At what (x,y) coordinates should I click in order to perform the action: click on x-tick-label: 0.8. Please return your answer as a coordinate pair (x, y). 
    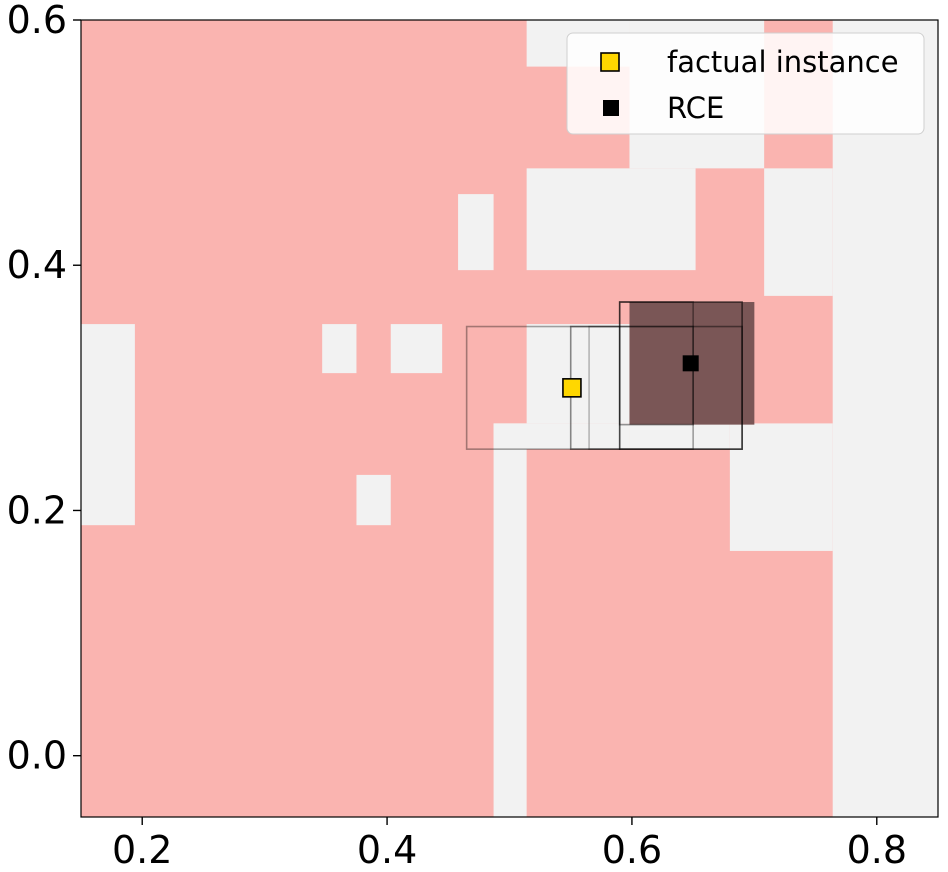
    Looking at the image, I should click on (877, 850).